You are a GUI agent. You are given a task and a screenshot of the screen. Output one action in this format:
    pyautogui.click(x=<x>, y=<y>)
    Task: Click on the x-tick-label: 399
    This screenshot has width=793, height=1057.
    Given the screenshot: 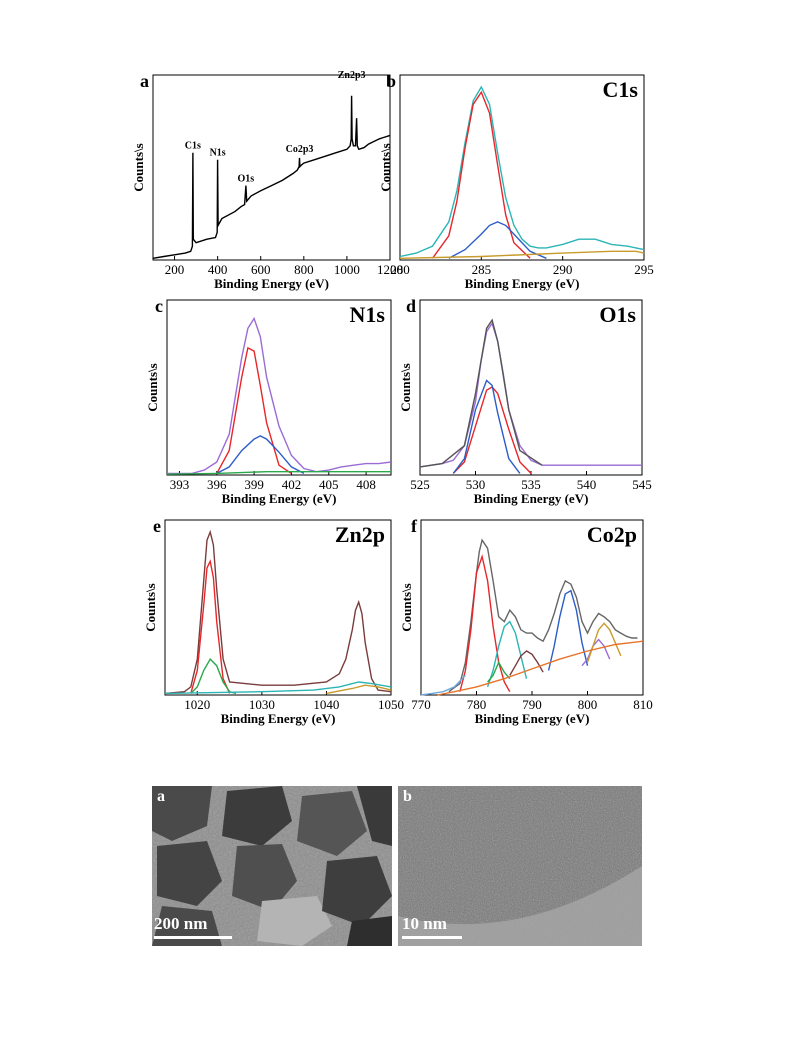 What is the action you would take?
    pyautogui.click(x=254, y=484)
    